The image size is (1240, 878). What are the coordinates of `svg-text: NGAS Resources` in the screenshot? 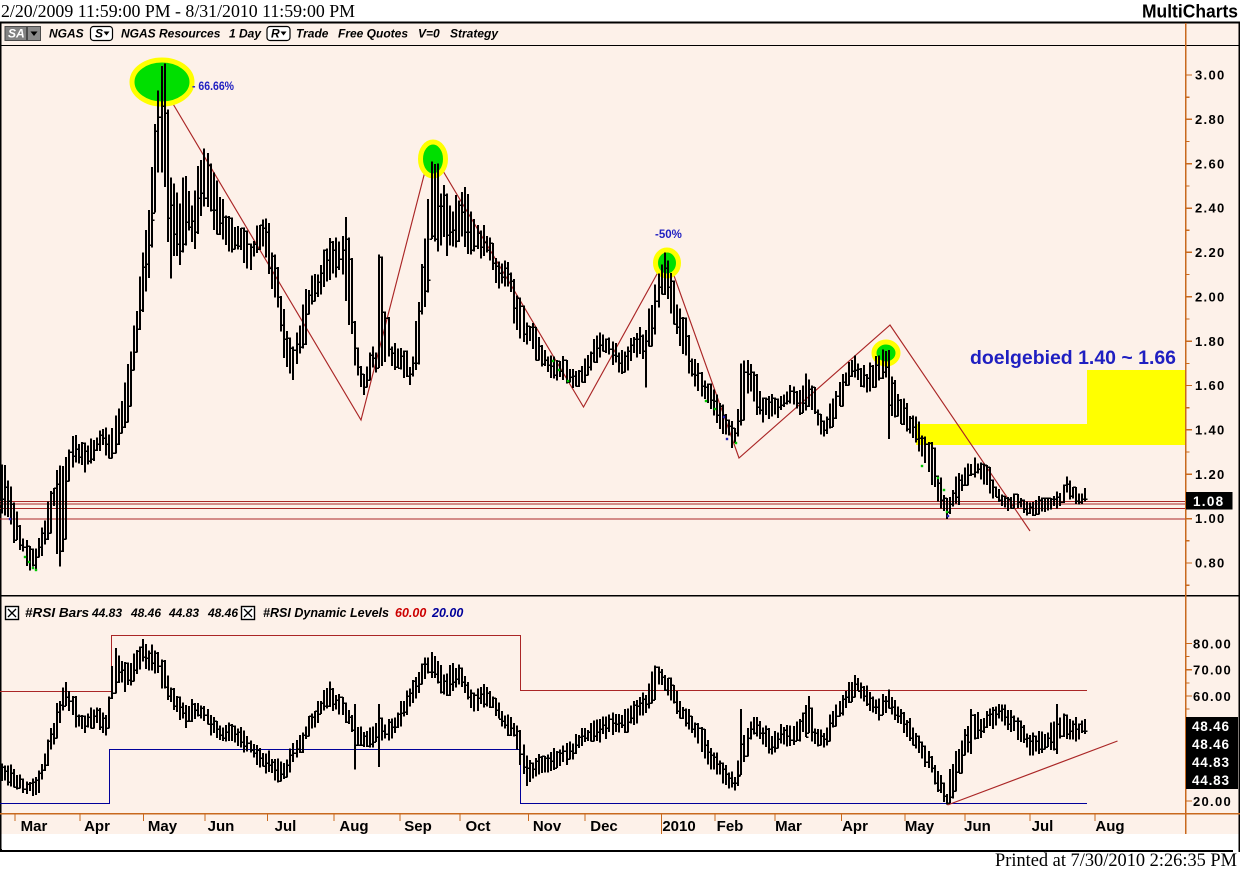 It's located at (171, 34).